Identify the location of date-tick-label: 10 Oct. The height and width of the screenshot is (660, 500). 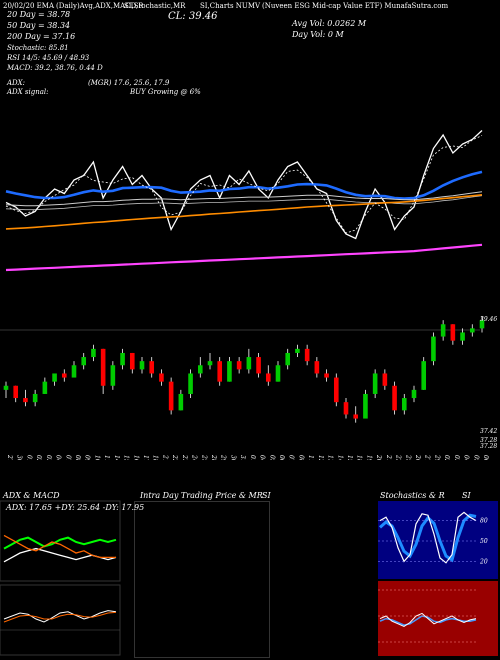
(96, 457).